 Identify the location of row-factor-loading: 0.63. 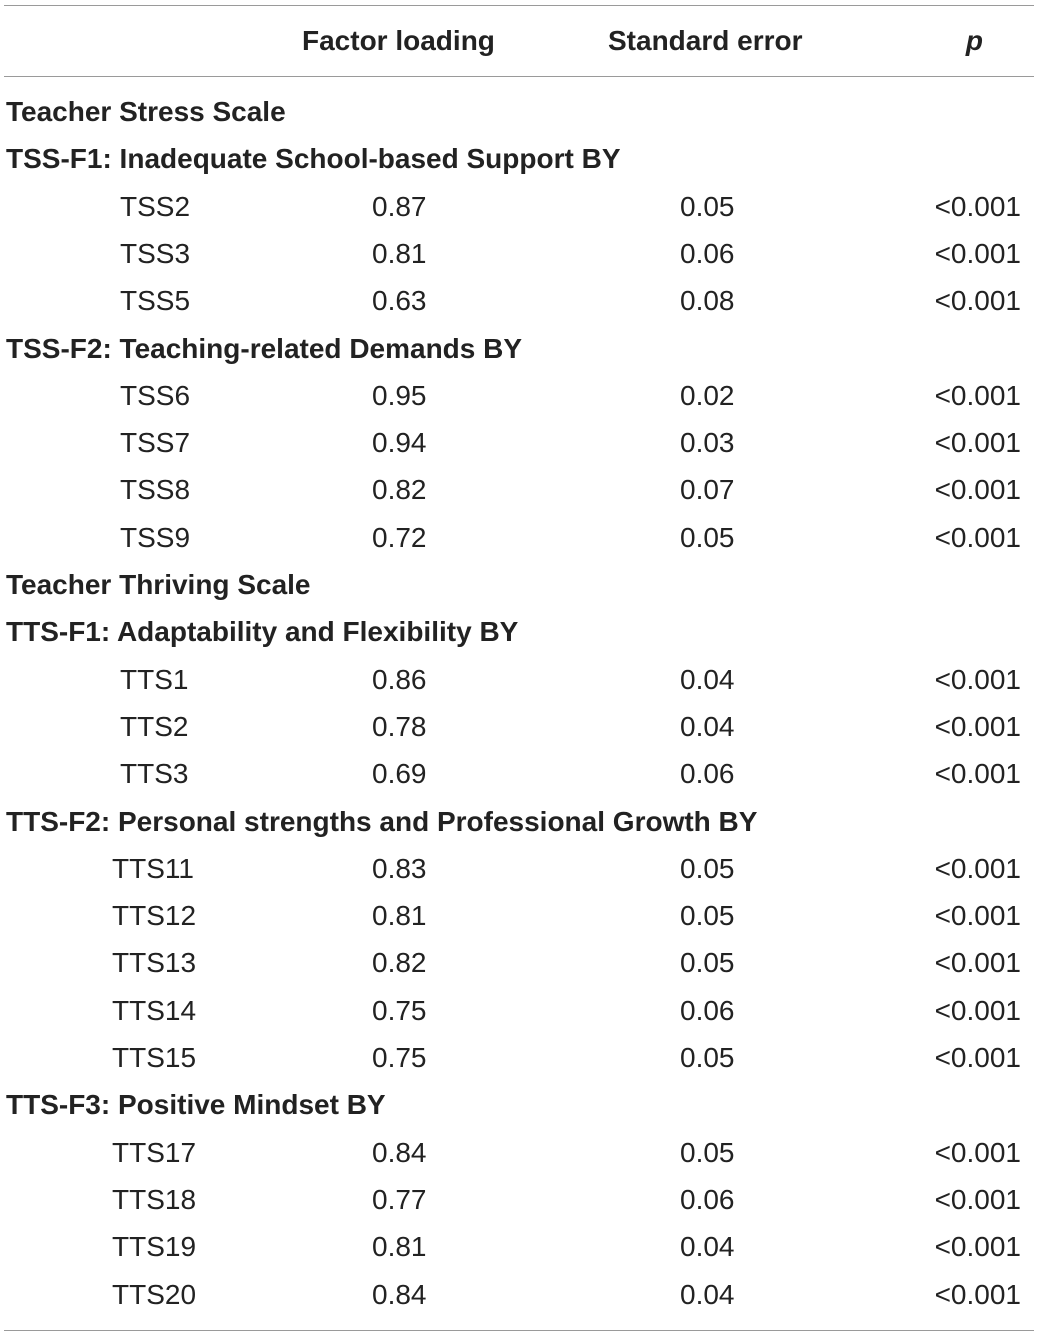
(399, 300).